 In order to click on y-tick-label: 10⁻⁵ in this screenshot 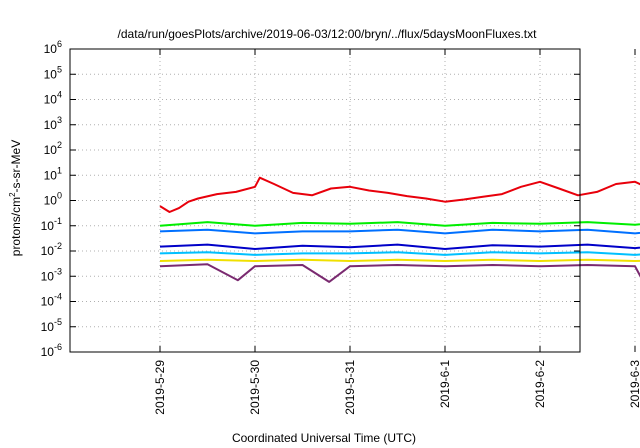, I will do `click(51, 325)`.